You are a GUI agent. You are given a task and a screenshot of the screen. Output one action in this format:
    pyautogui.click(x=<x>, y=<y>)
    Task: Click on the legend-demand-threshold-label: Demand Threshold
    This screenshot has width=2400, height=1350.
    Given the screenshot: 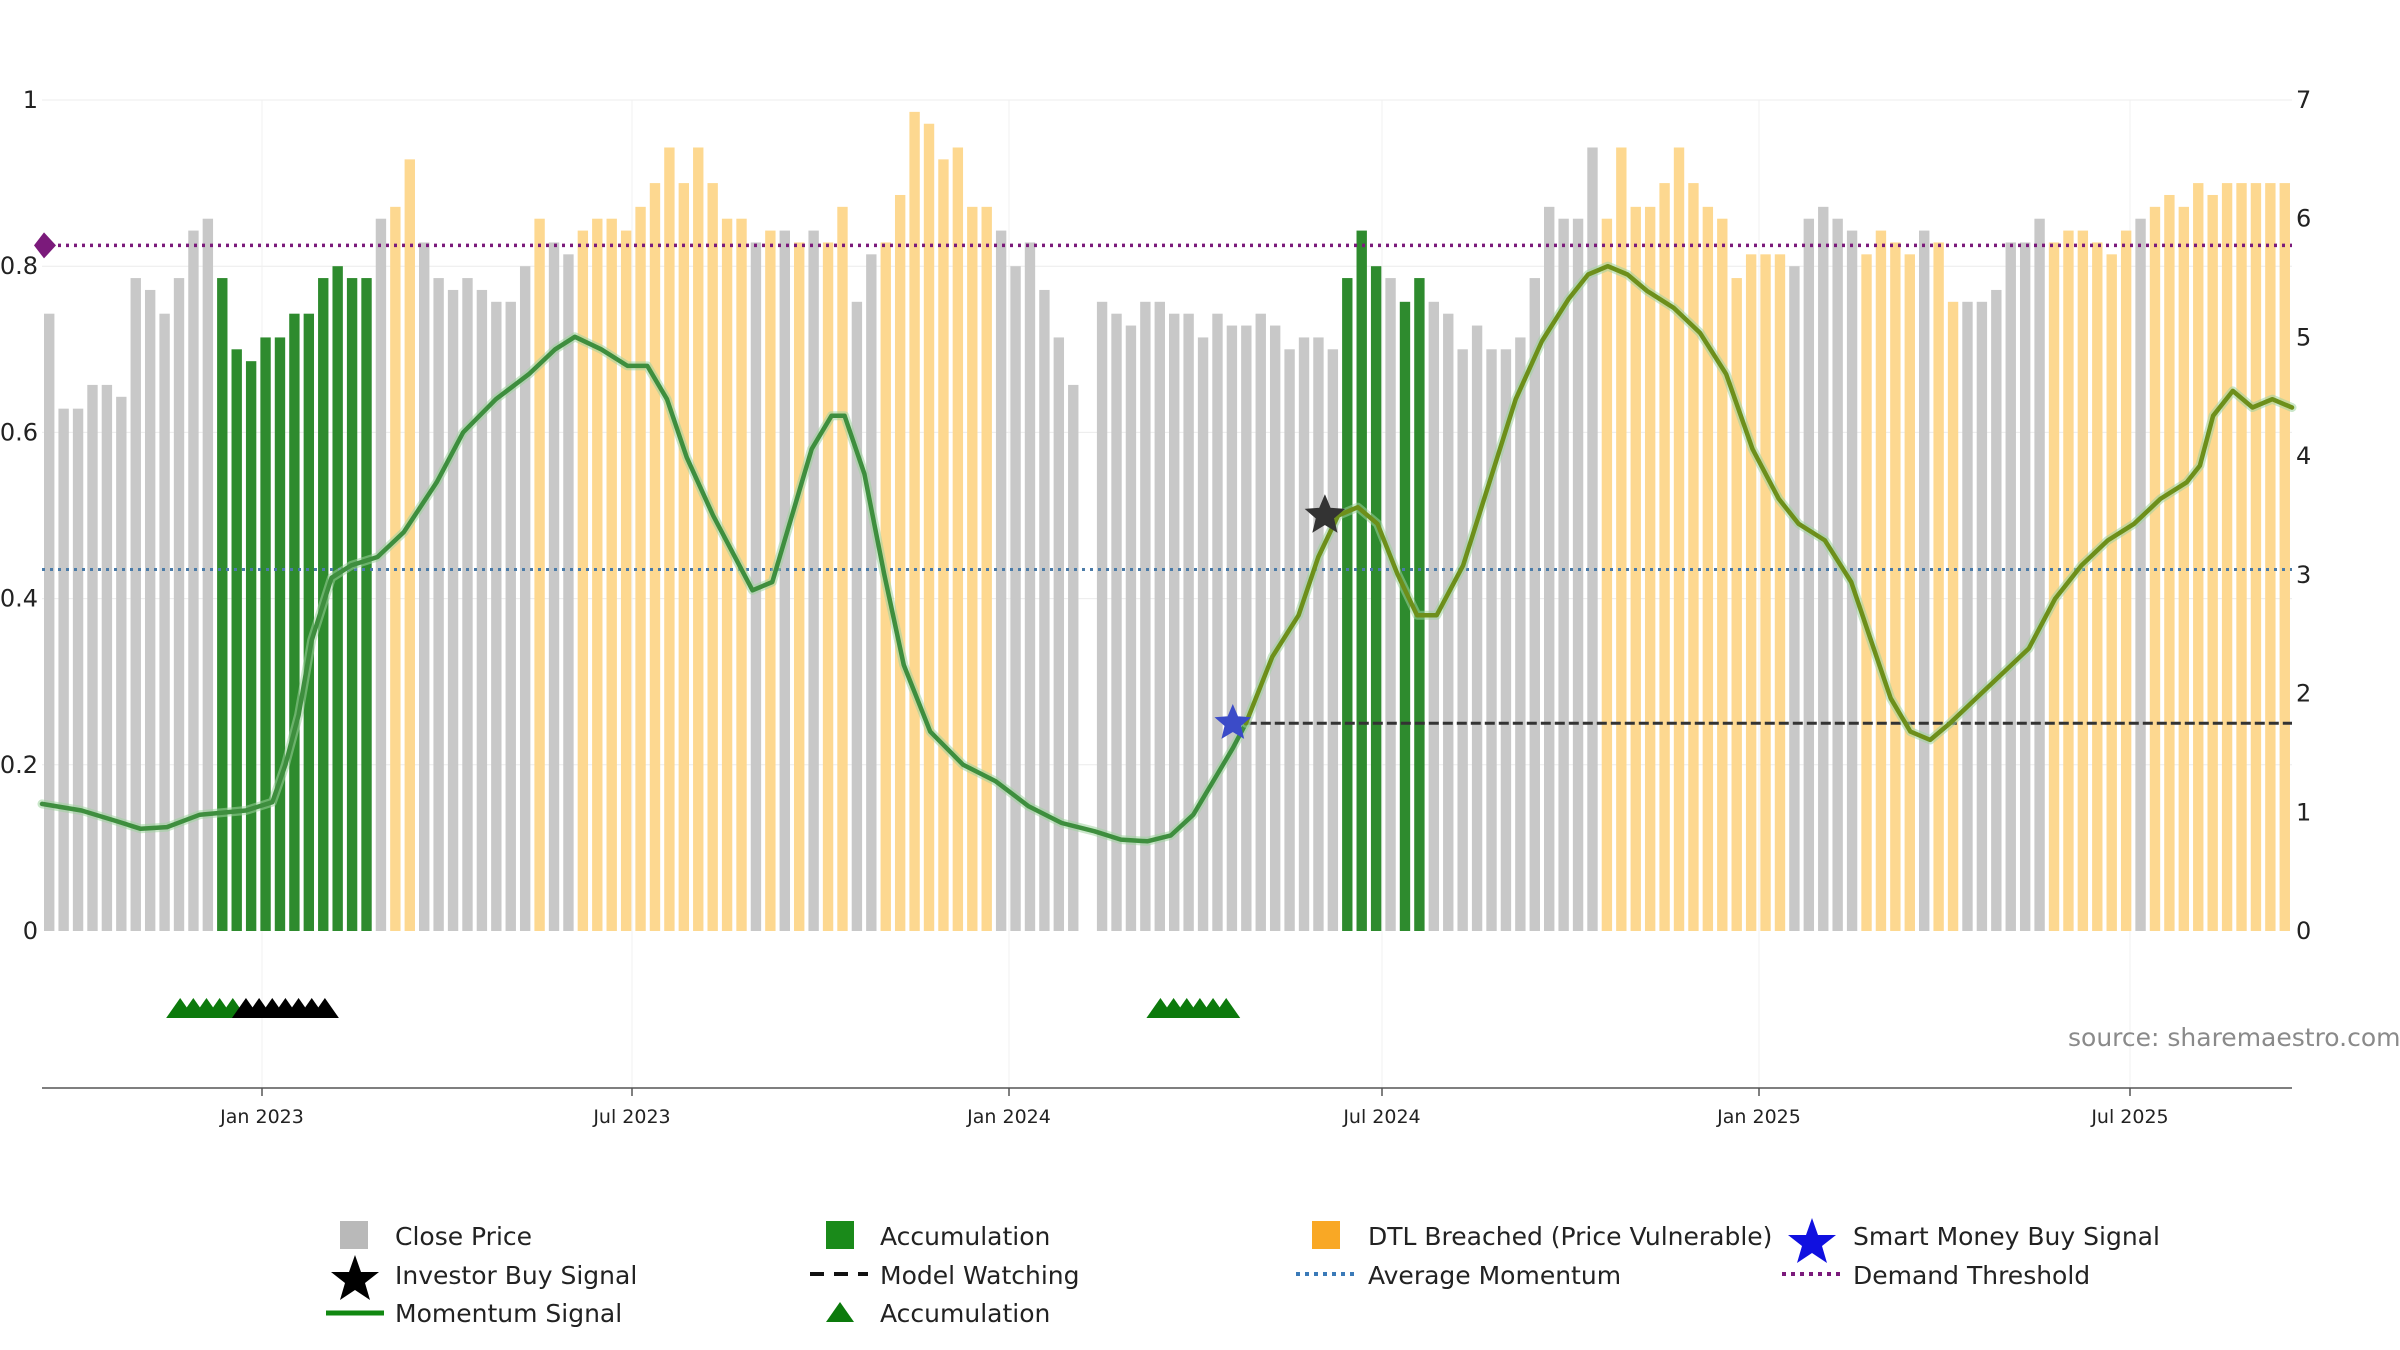 What is the action you would take?
    pyautogui.click(x=1971, y=1275)
    